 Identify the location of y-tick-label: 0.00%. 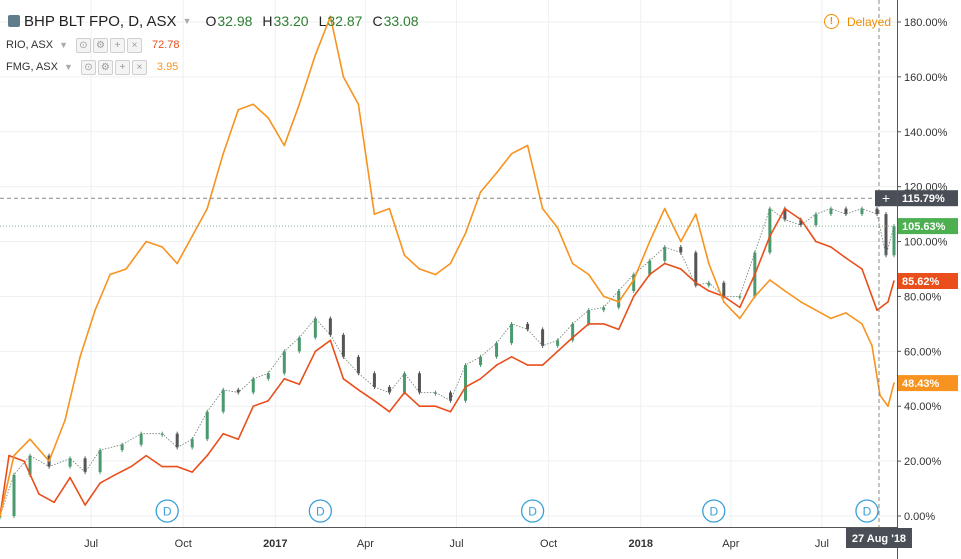
(919, 517).